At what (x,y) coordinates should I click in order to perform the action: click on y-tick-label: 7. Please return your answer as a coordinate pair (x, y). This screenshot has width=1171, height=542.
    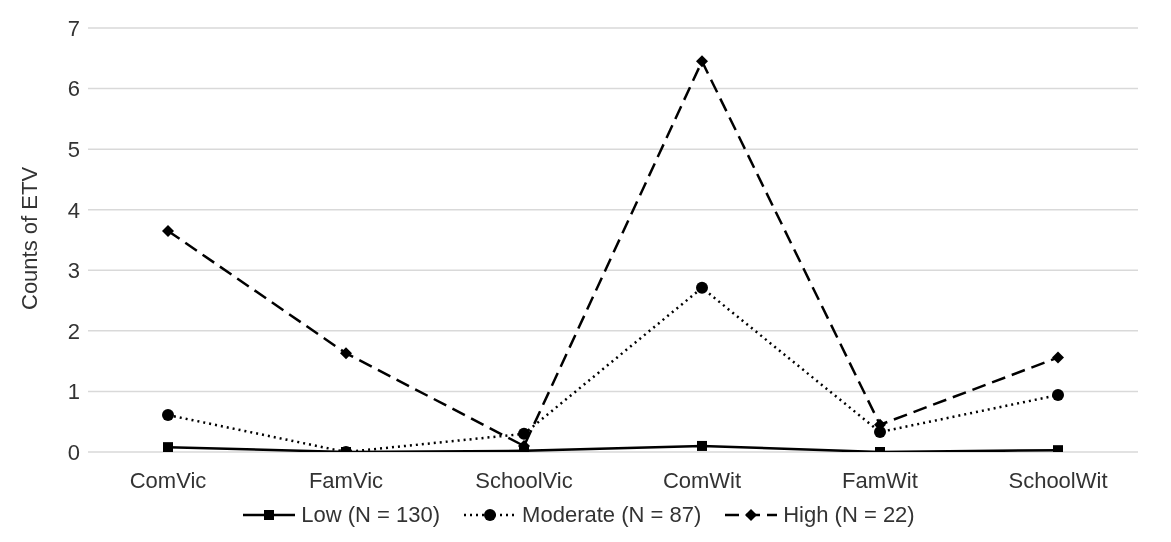
    Looking at the image, I should click on (73, 28).